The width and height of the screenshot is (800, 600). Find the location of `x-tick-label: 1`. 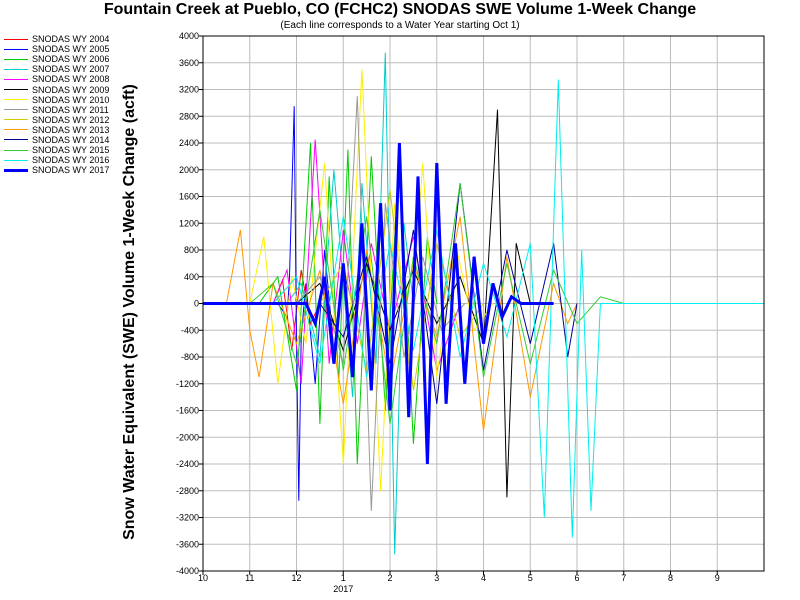

x-tick-label: 1 is located at coordinates (343, 578).